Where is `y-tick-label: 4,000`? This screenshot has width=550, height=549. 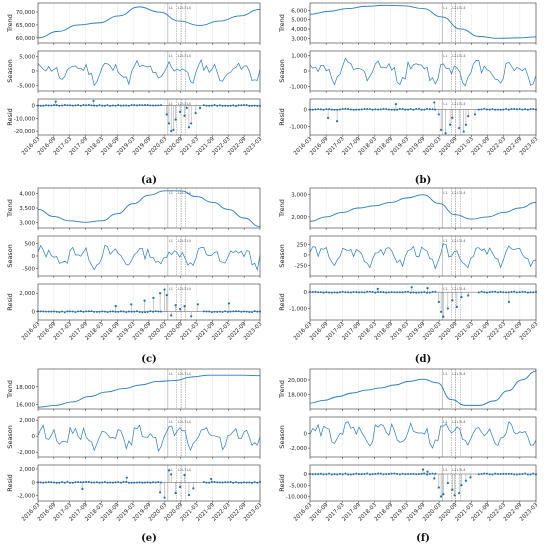 y-tick-label: 4,000 is located at coordinates (299, 30).